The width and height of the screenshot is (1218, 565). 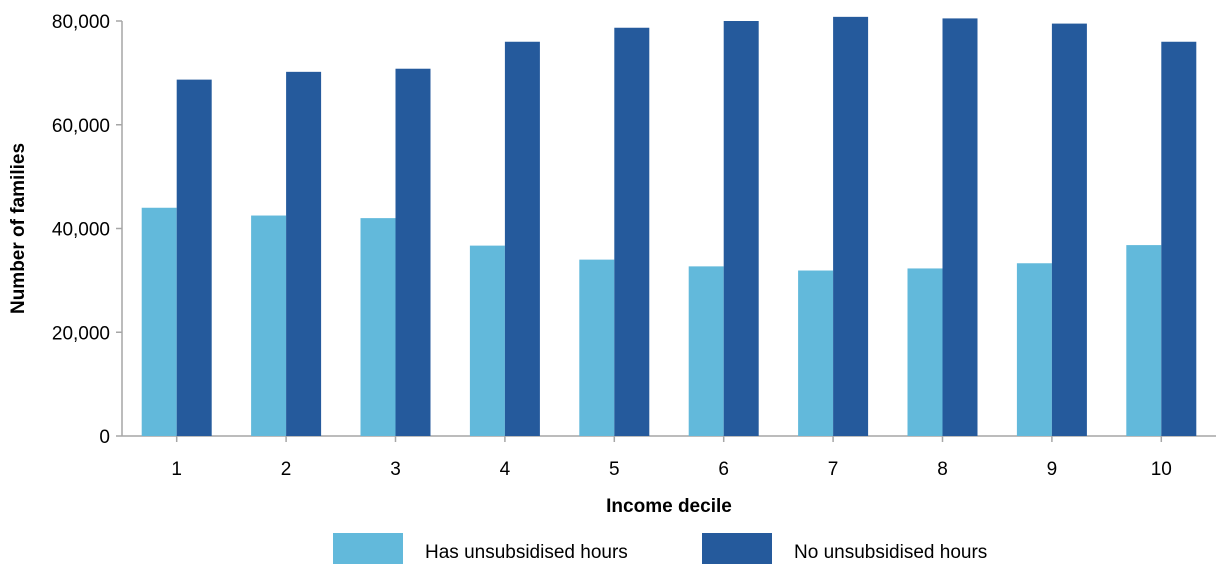 What do you see at coordinates (526, 552) in the screenshot?
I see `legend-label: Has unsubsidised hours` at bounding box center [526, 552].